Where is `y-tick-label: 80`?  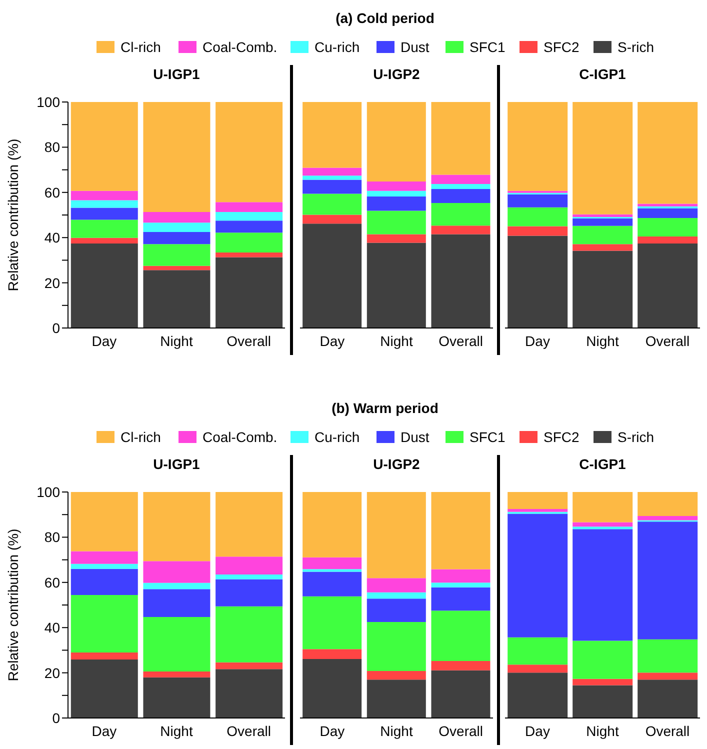
y-tick-label: 80 is located at coordinates (52, 147).